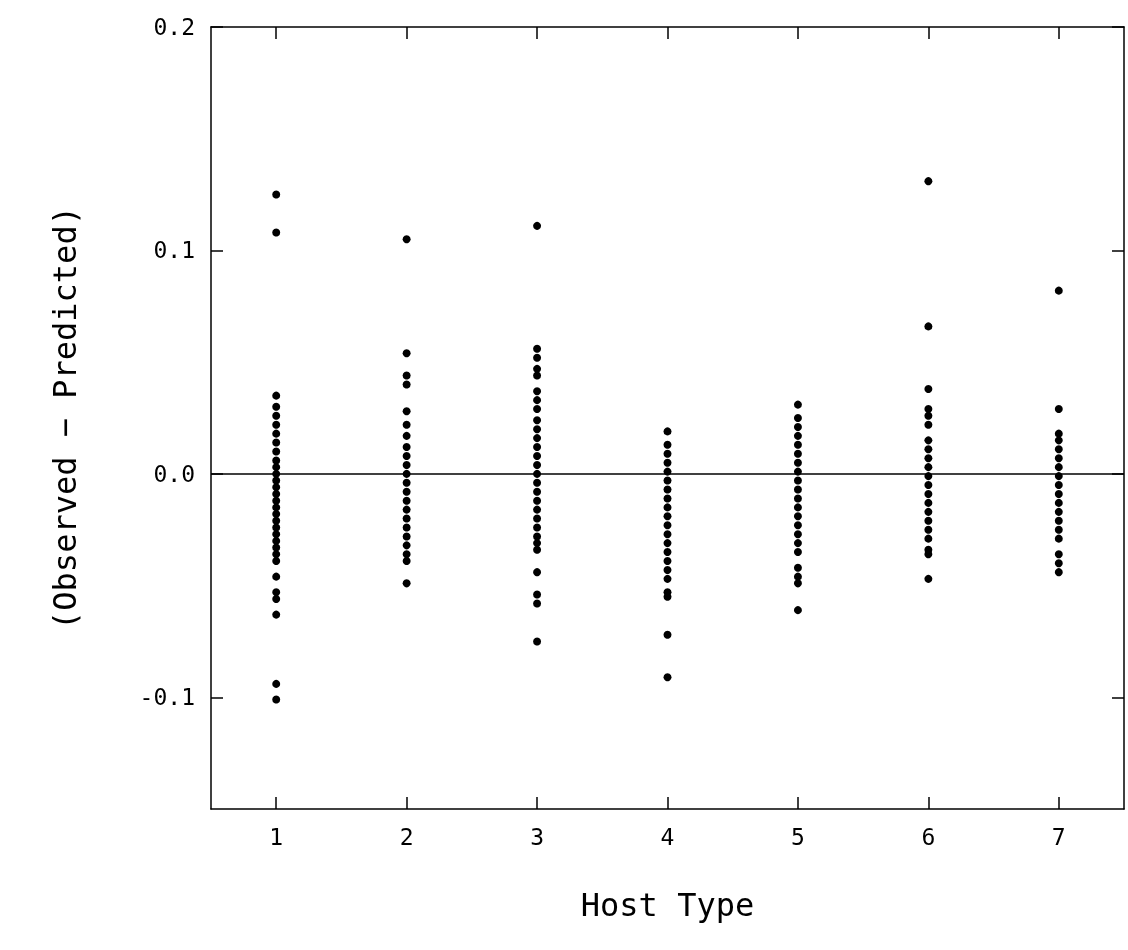  Describe the element at coordinates (174, 250) in the screenshot. I see `y-tick-label: 0.1` at that location.